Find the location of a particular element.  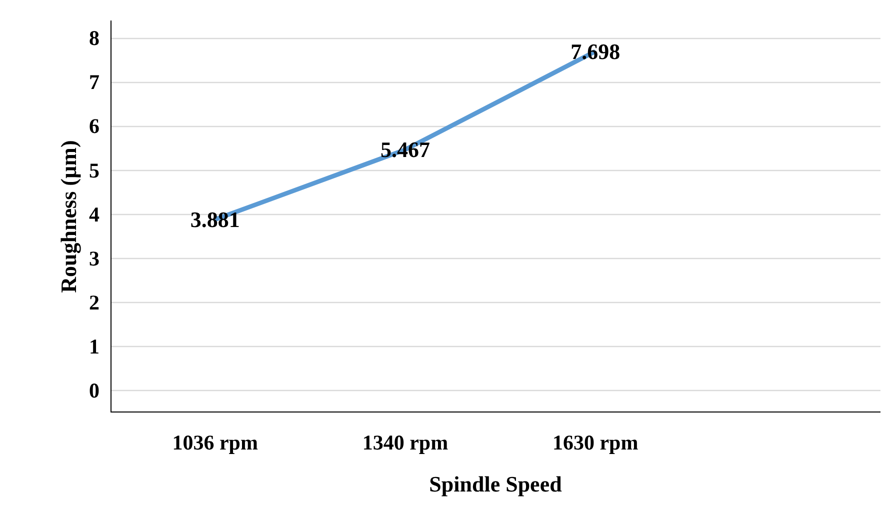

y-tick-label: 4 is located at coordinates (94, 214).